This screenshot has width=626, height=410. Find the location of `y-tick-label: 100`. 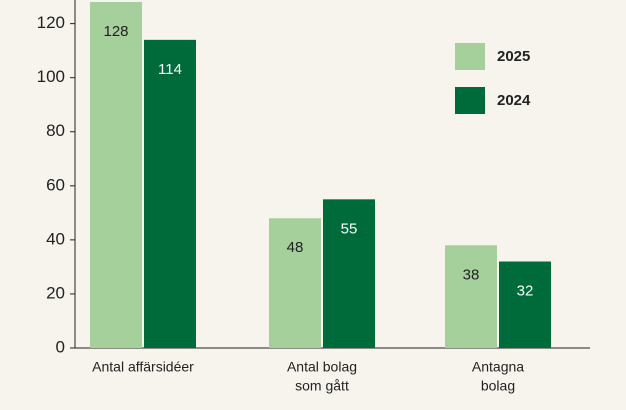

y-tick-label: 100 is located at coordinates (51, 76).